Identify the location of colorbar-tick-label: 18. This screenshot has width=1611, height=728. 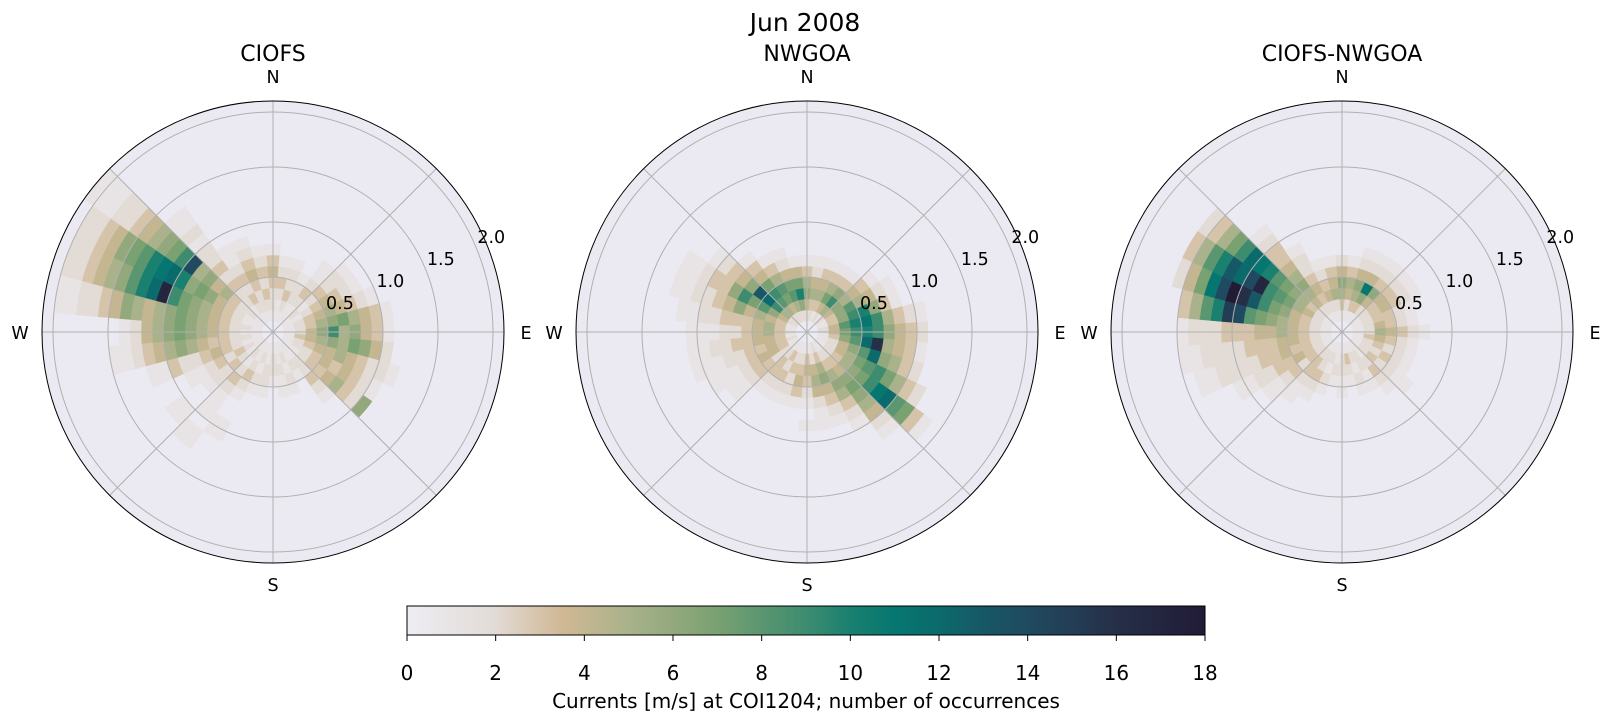
(1204, 673).